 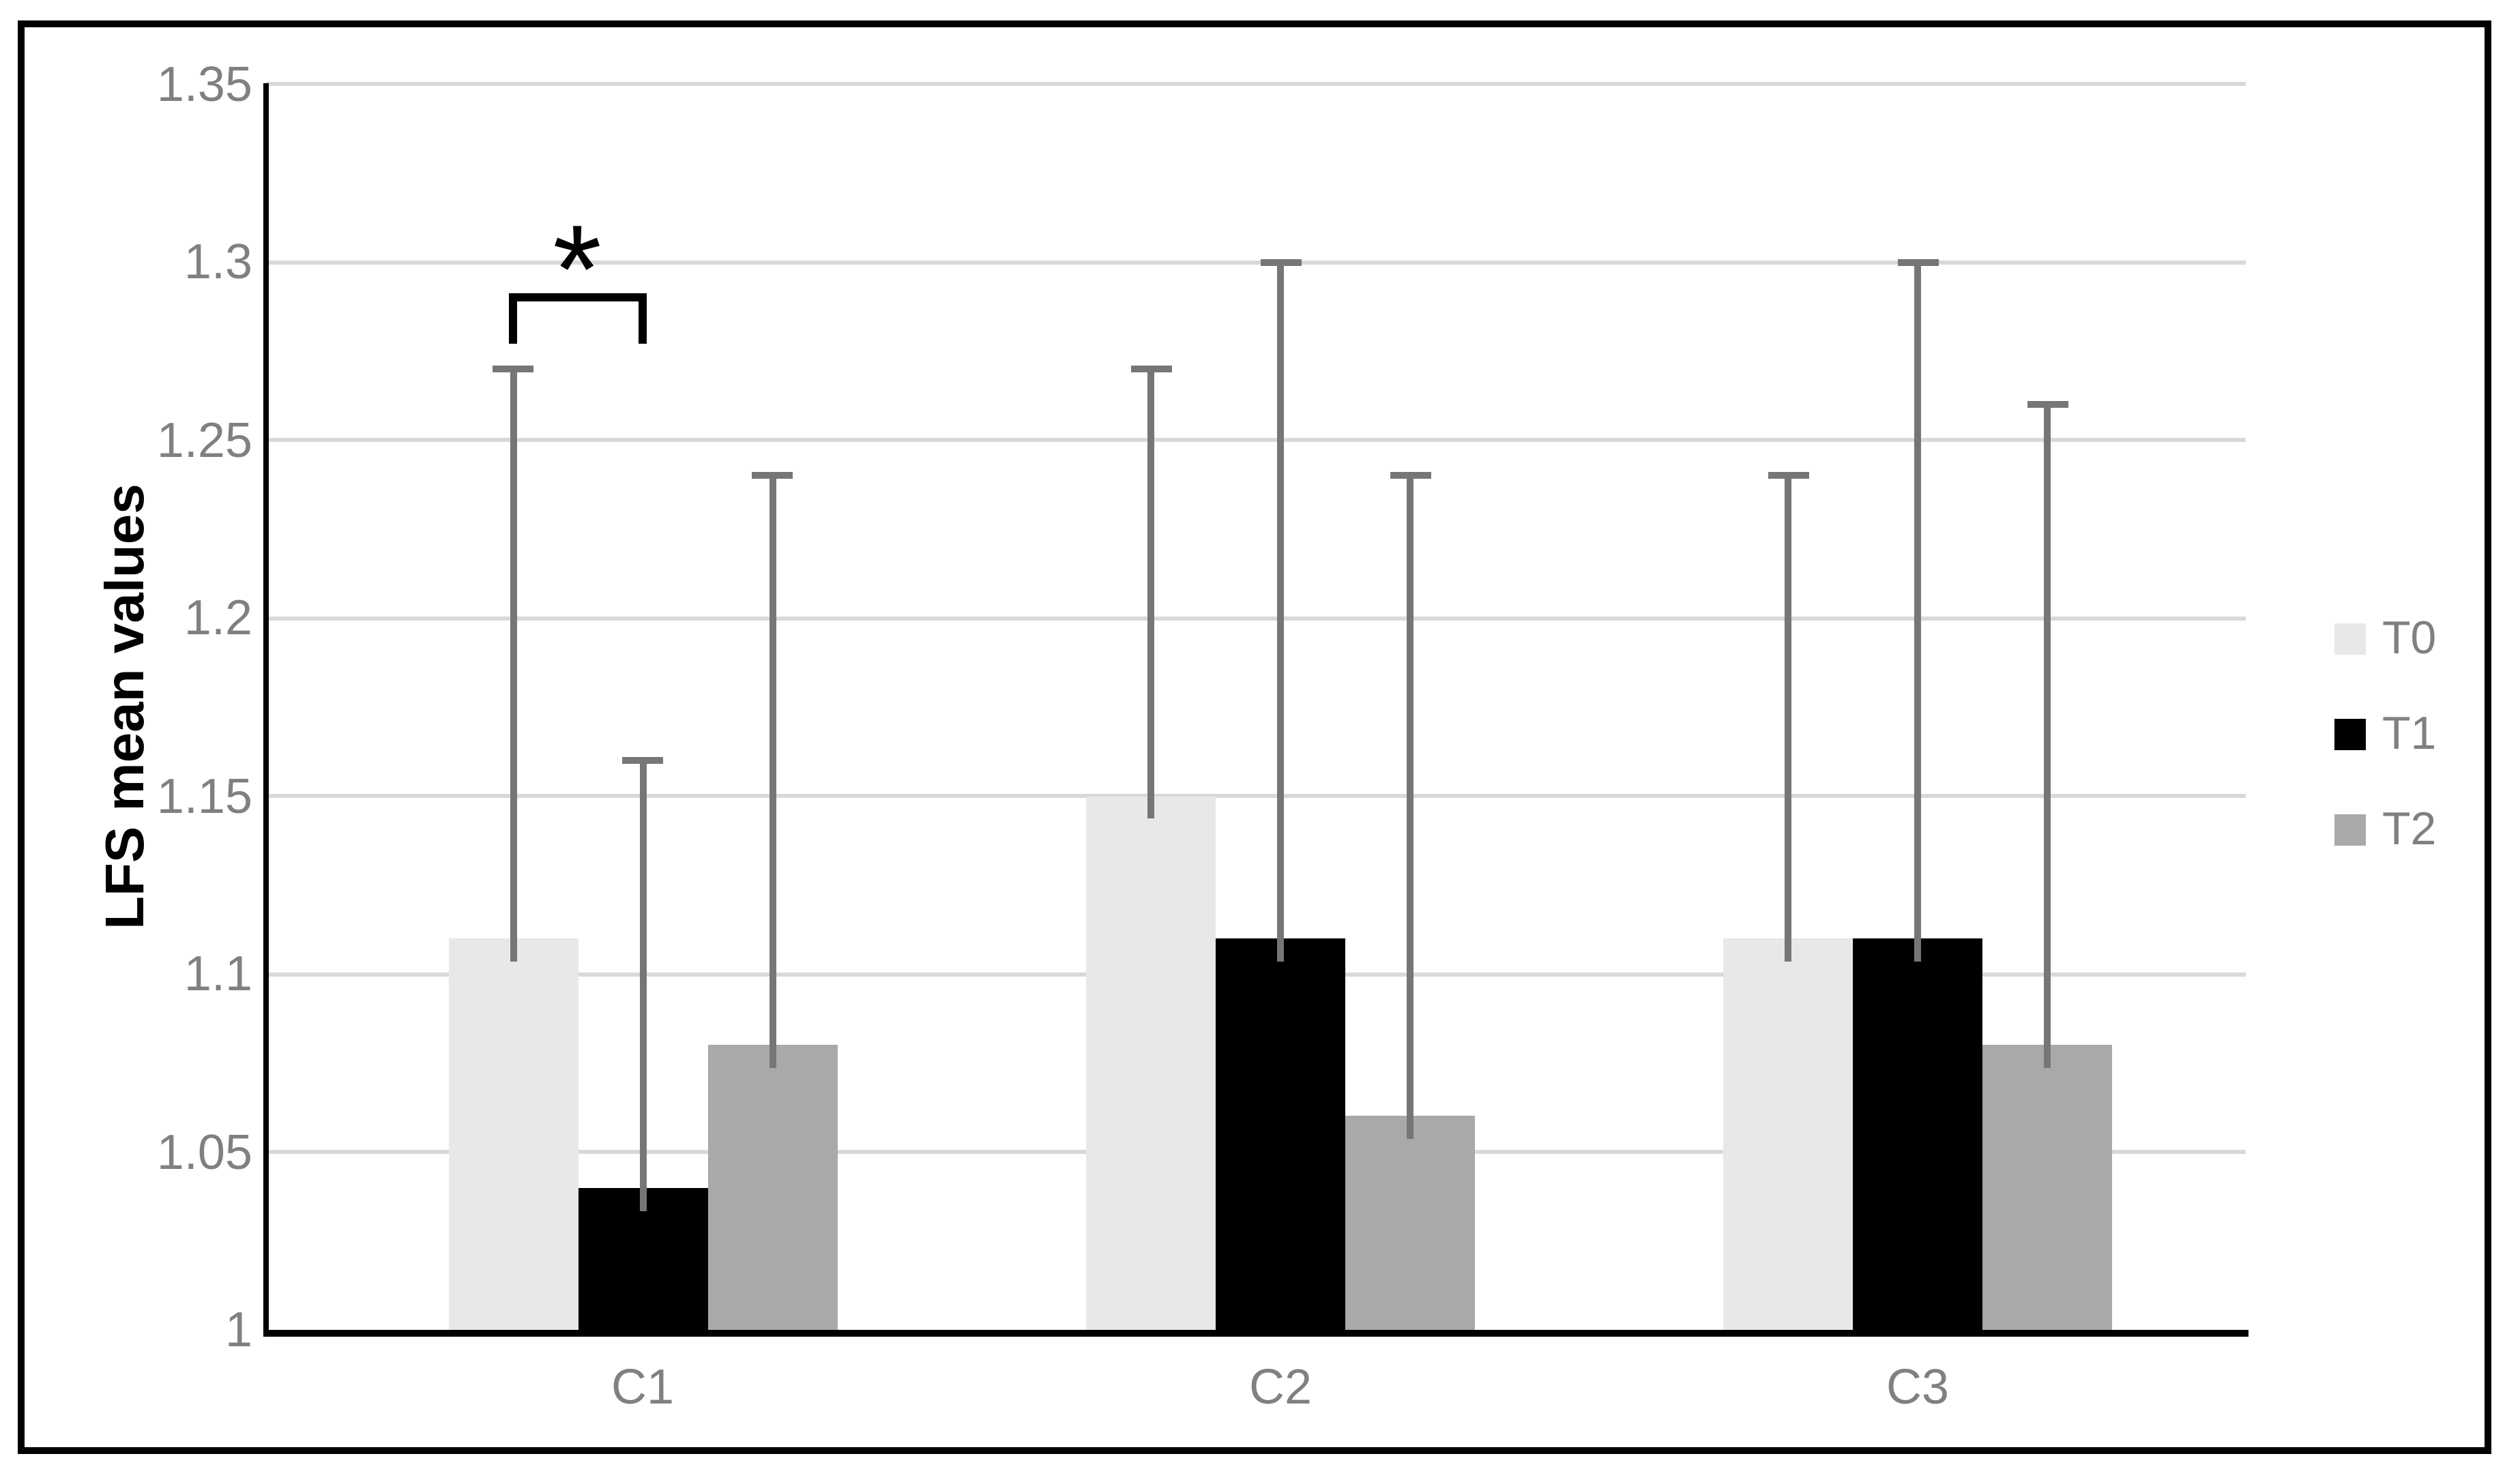 What do you see at coordinates (218, 973) in the screenshot?
I see `y-tick-label: 1.1` at bounding box center [218, 973].